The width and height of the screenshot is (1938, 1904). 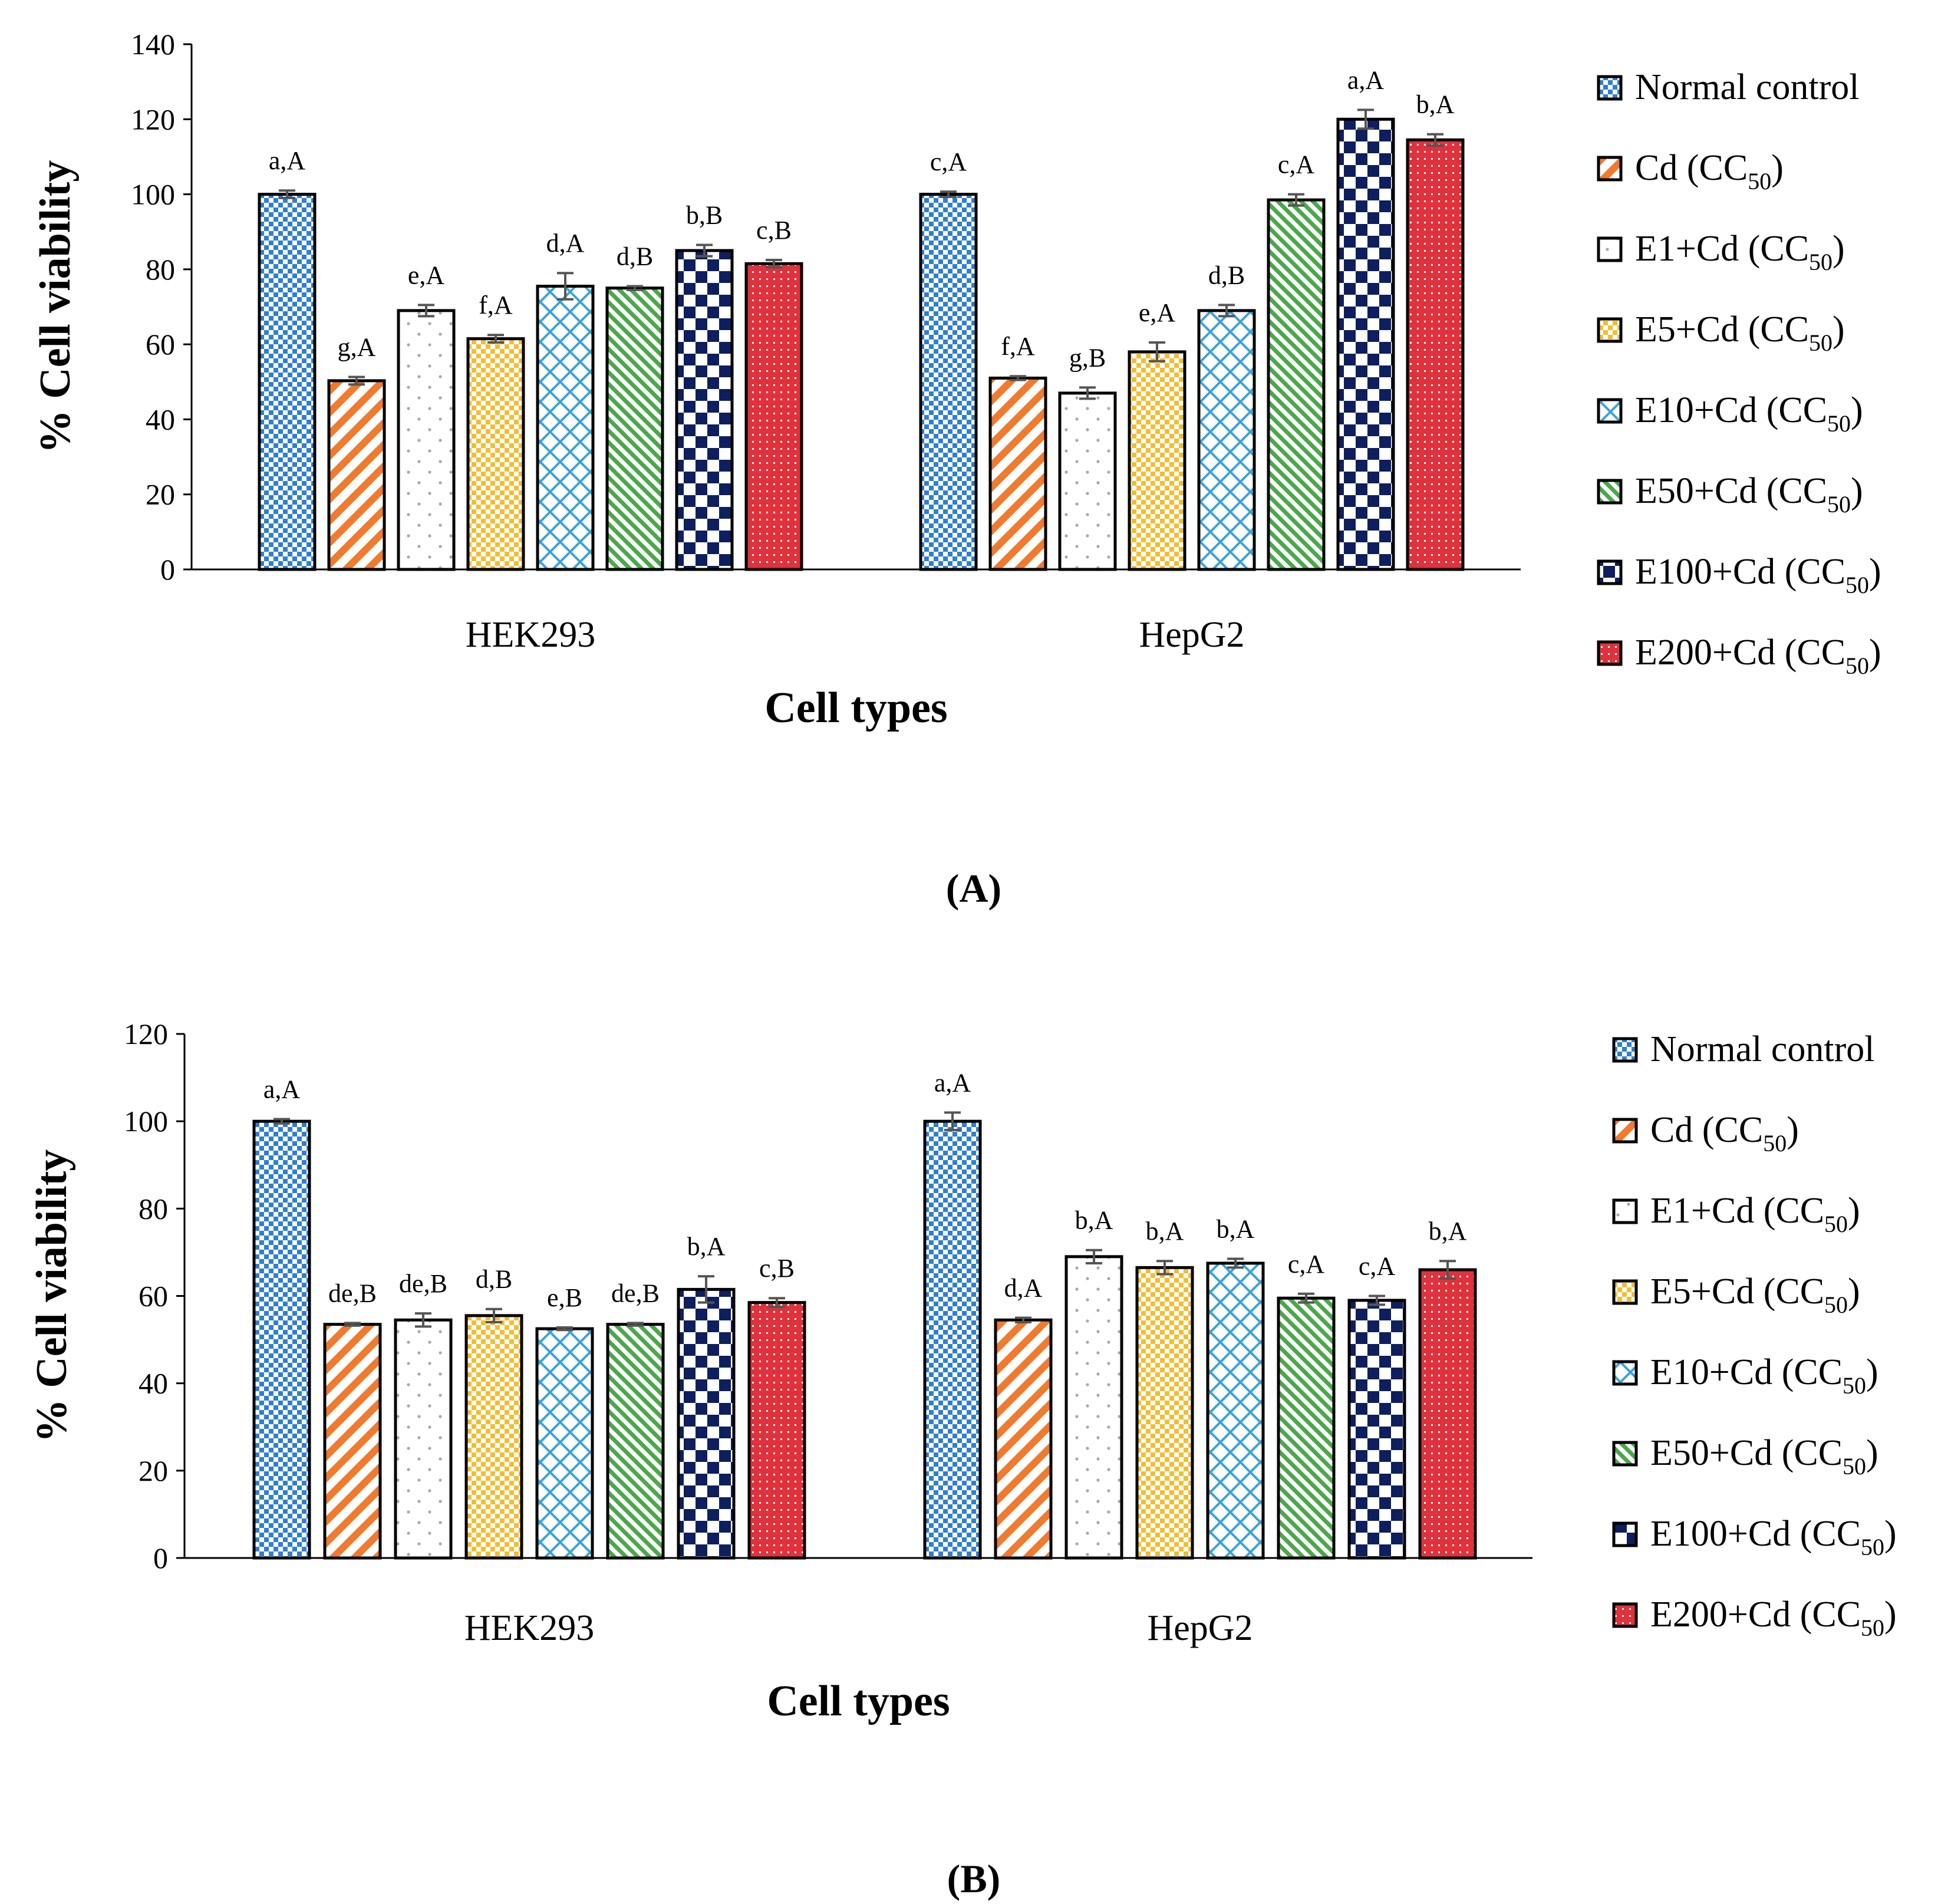 What do you see at coordinates (160, 1557) in the screenshot?
I see `y-tick-label: 0` at bounding box center [160, 1557].